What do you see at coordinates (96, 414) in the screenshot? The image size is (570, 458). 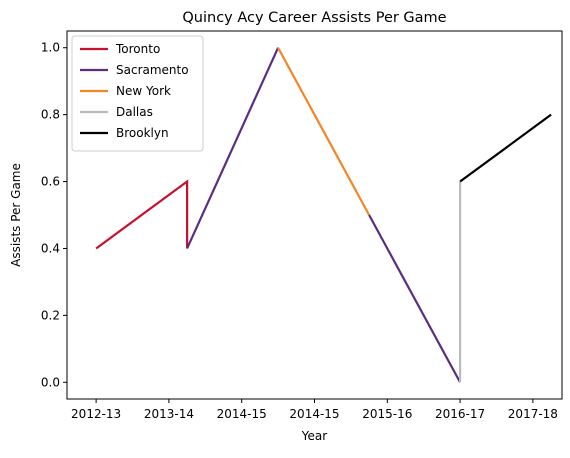 I see `x-tick-label: 2012-13` at bounding box center [96, 414].